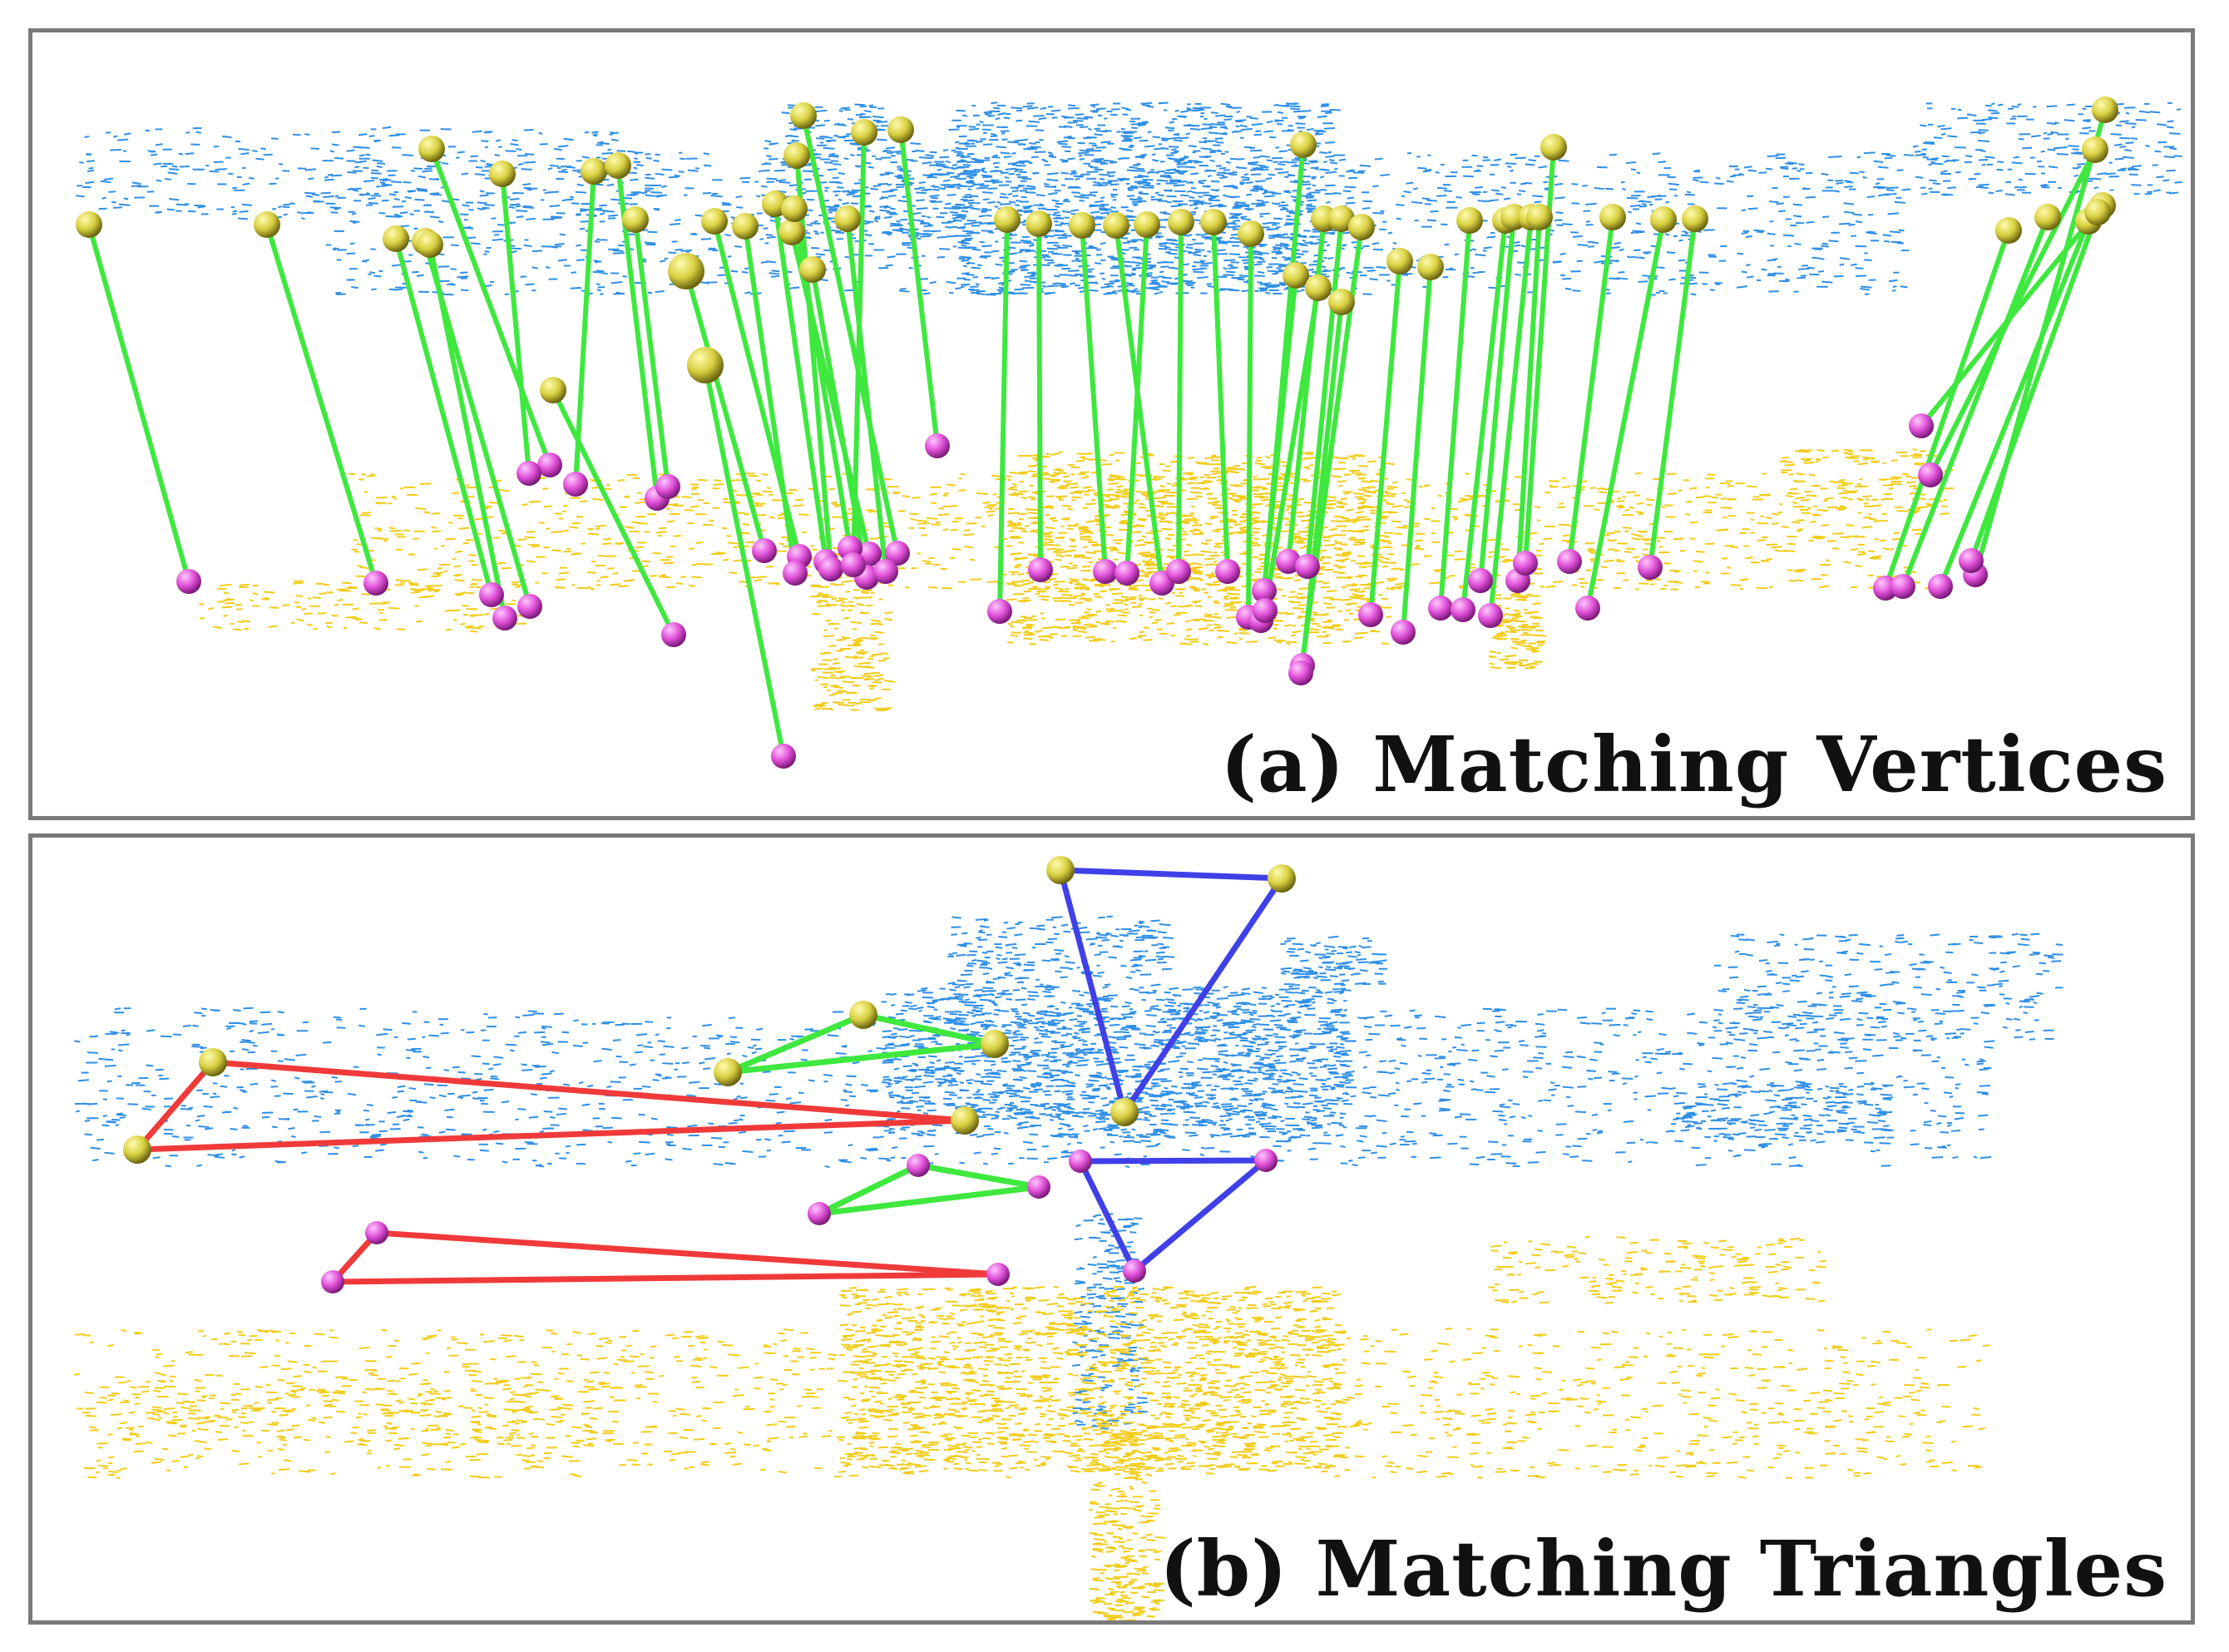  Describe the element at coordinates (861, 1043) in the screenshot. I see `green-triangle-source` at that location.